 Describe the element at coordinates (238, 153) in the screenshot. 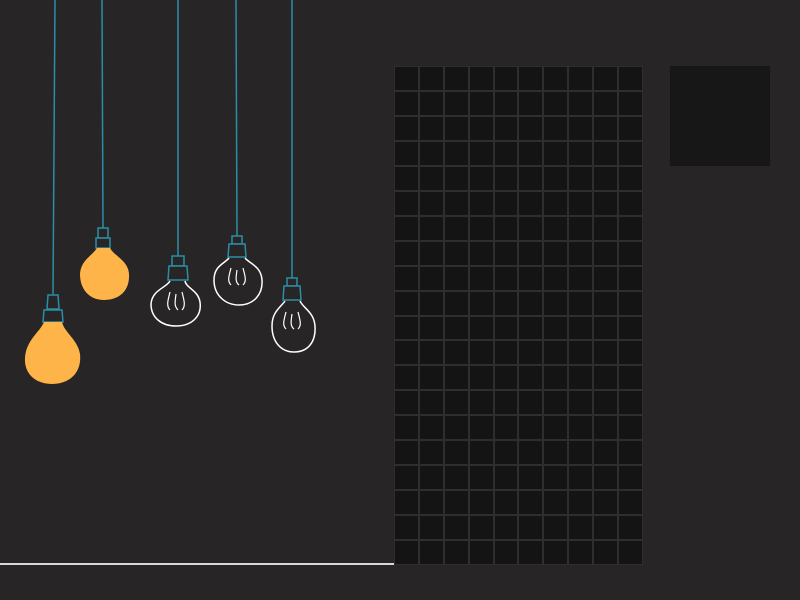

I see `bulb-4-unlit-icon` at that location.